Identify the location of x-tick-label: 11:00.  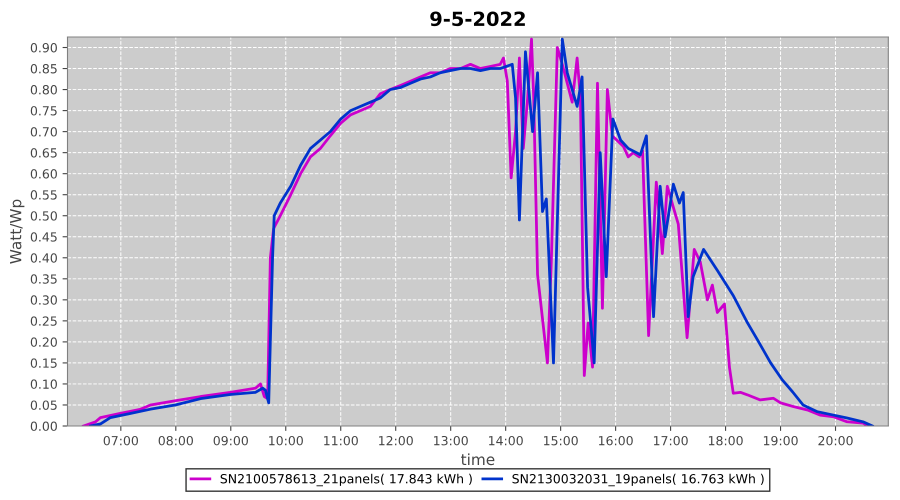
(341, 441).